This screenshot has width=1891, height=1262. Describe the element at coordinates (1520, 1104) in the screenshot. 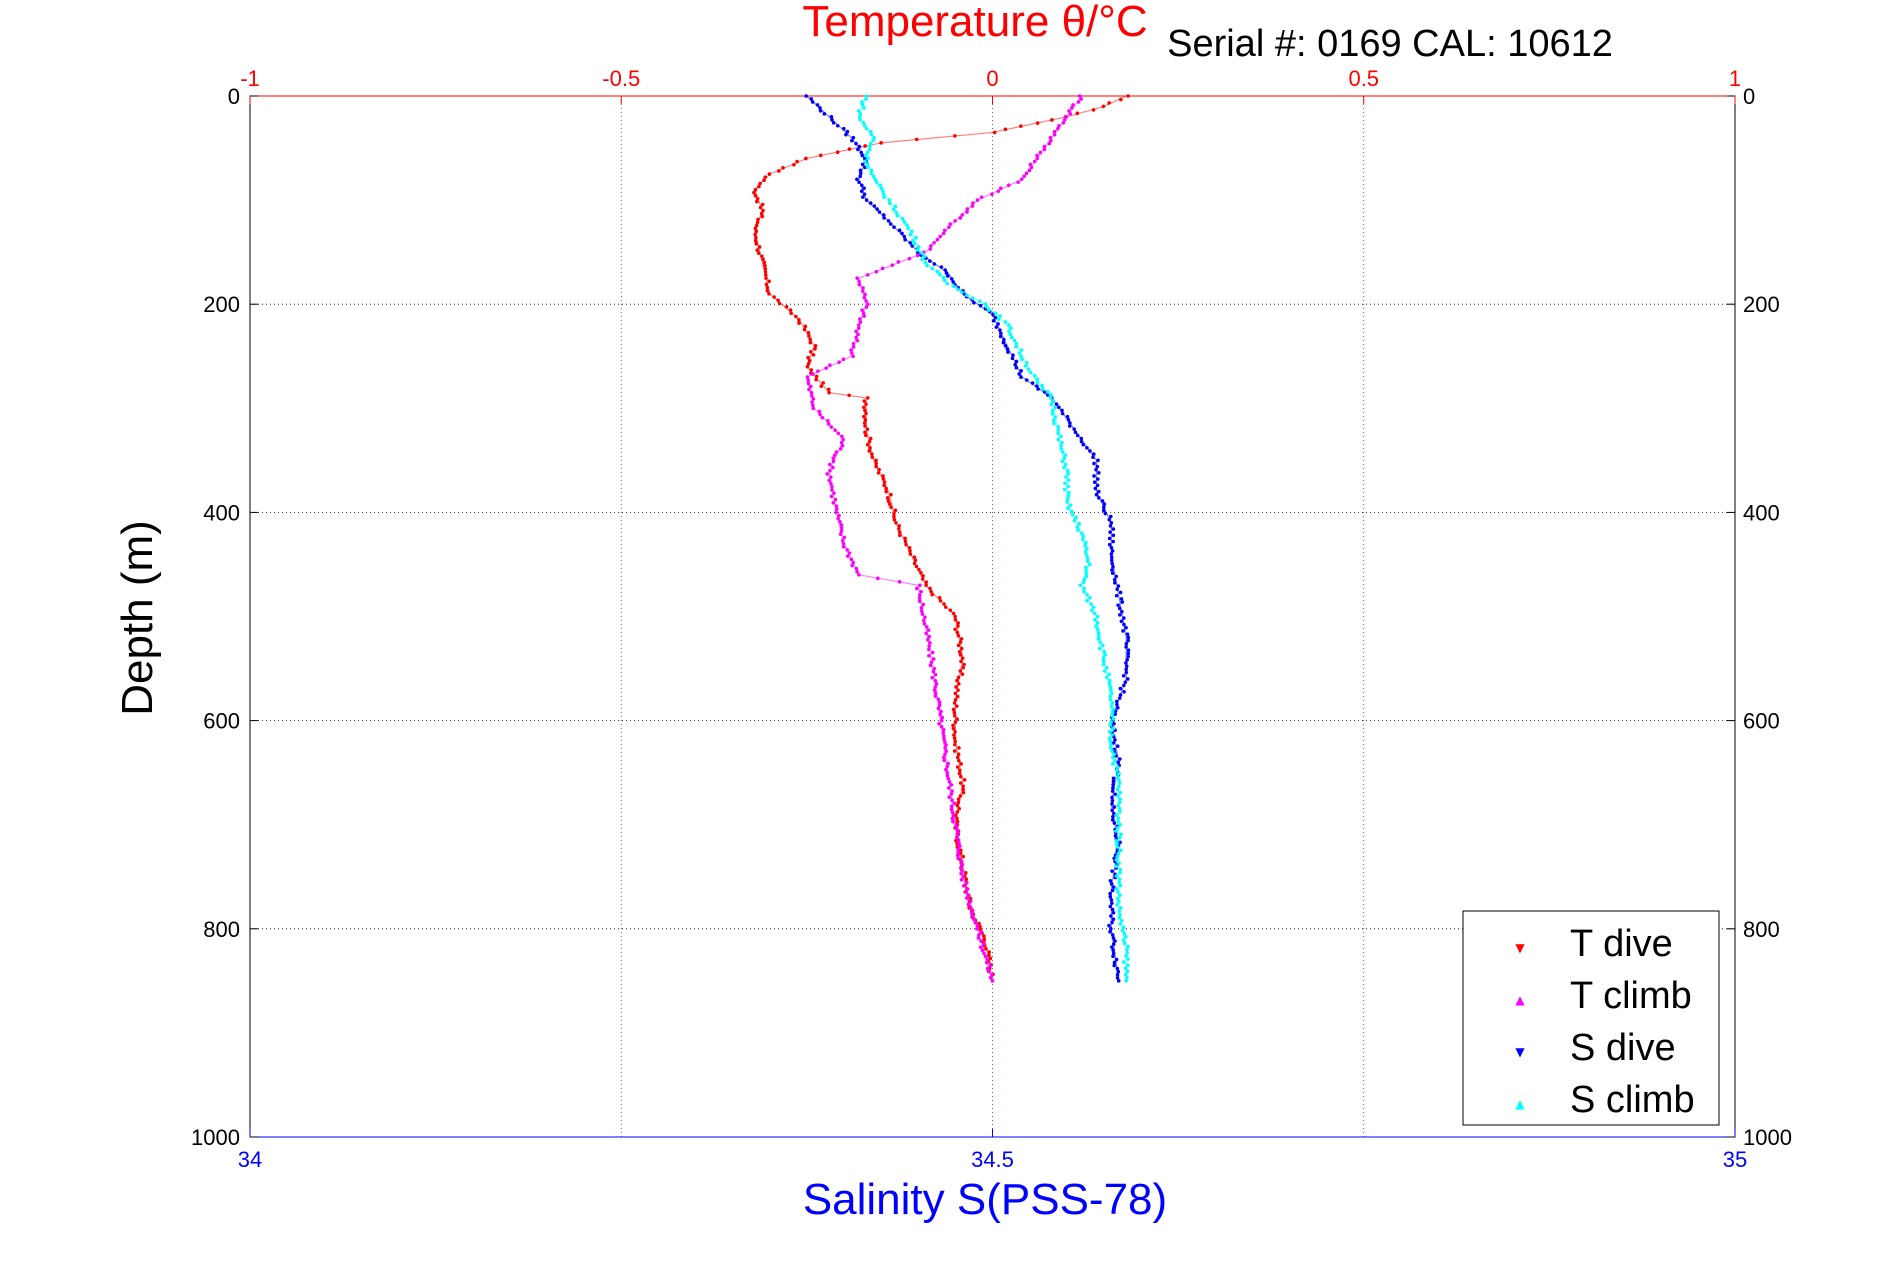

I see `legend-marker: ▲` at that location.